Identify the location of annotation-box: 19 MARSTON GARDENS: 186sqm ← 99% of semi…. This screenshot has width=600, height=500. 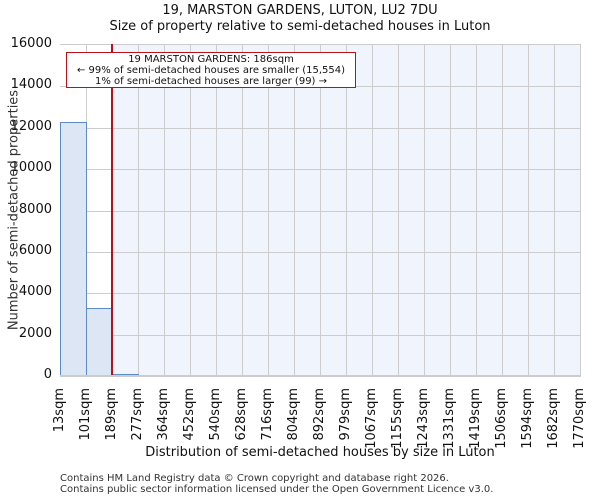
(211, 70).